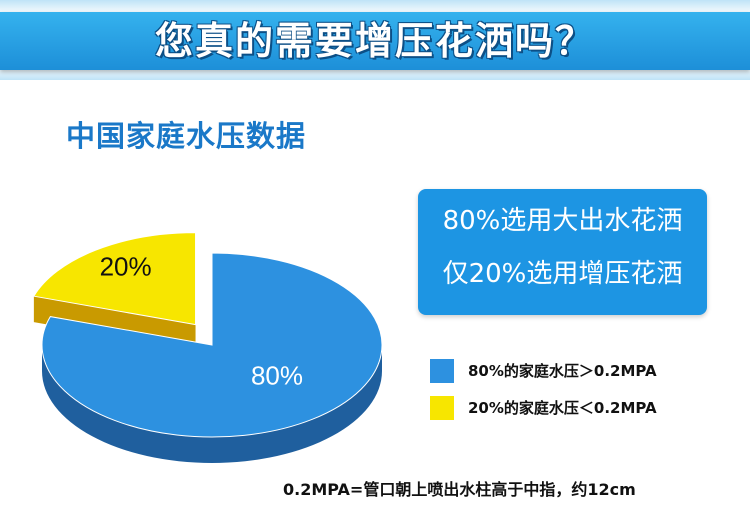 The width and height of the screenshot is (750, 526). What do you see at coordinates (562, 371) in the screenshot?
I see `legend-label-high: 80%的家庭水压＞0.2MPA` at bounding box center [562, 371].